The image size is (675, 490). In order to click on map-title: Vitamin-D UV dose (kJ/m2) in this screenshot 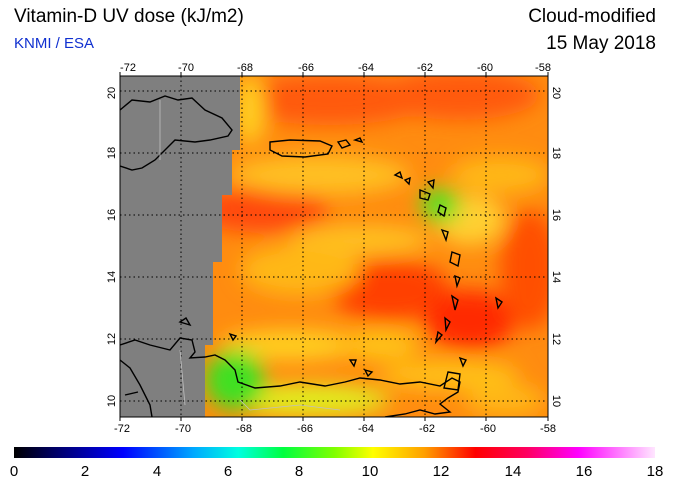, I will do `click(129, 16)`.